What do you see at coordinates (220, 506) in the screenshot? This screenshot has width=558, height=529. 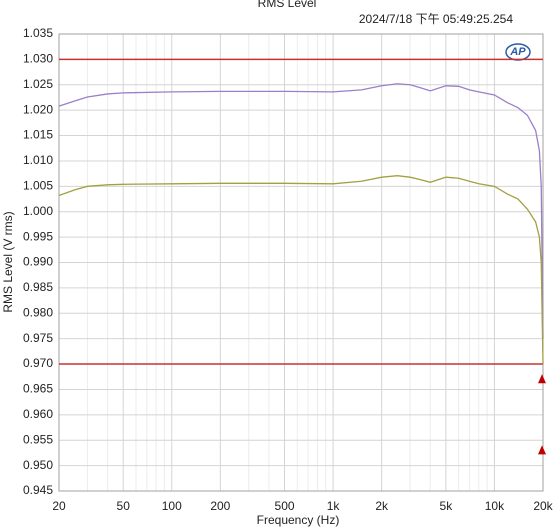 I see `x-tick-label: 200` at bounding box center [220, 506].